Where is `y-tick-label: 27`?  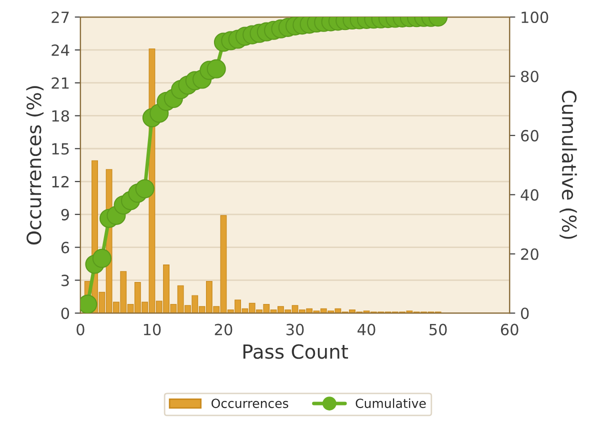
y-tick-label: 27 is located at coordinates (60, 17).